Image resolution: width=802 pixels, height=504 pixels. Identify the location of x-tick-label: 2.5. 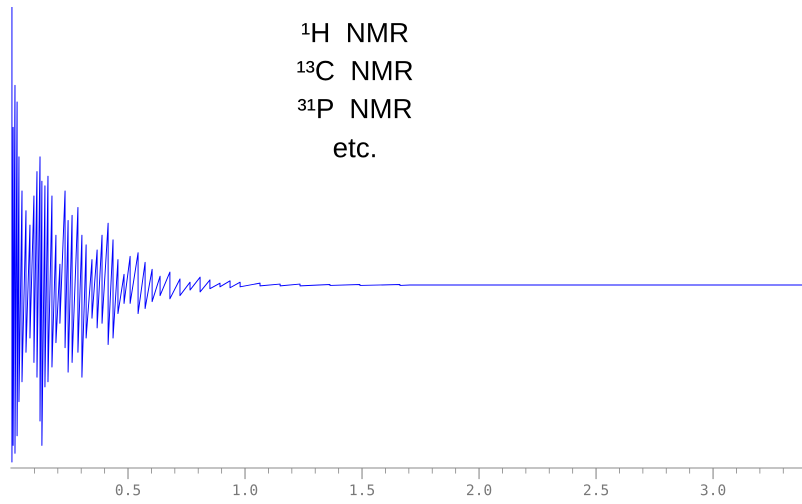
(596, 490).